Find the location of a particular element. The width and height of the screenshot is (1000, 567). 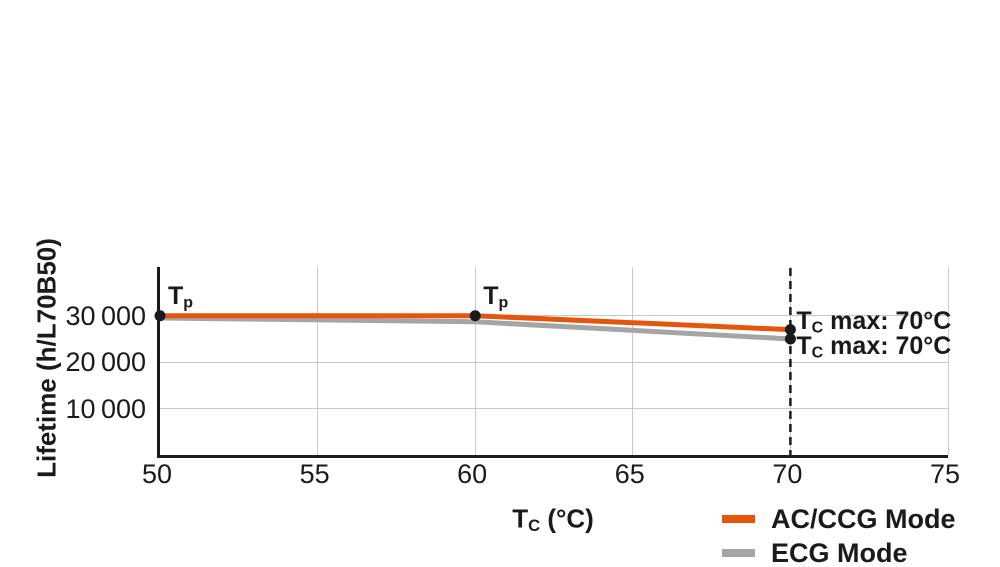

x-axis-title-rest: (°C) is located at coordinates (567, 518).